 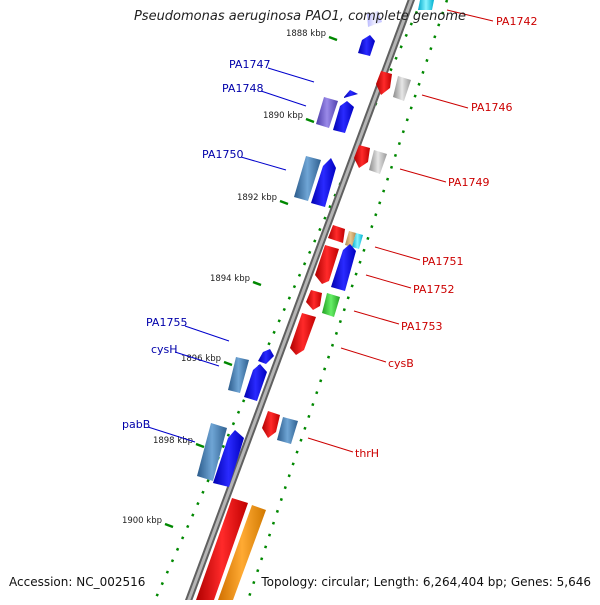 I want to click on gene-label-pa1747: PA1747, so click(x=249, y=64).